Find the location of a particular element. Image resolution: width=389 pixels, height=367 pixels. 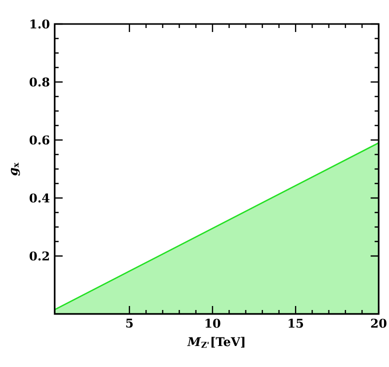

y-tick-label: 0.4 is located at coordinates (40, 198).